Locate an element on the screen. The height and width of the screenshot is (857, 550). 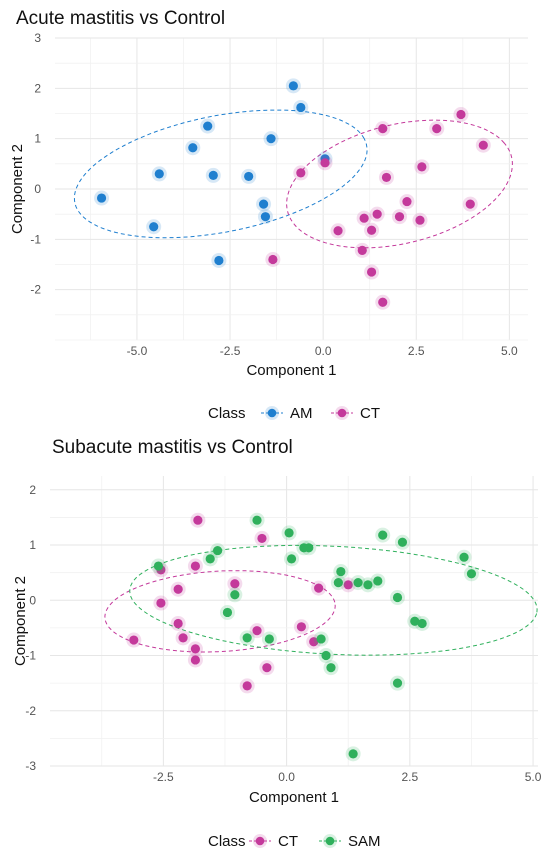
legend: Class AM CT is located at coordinates (294, 413).